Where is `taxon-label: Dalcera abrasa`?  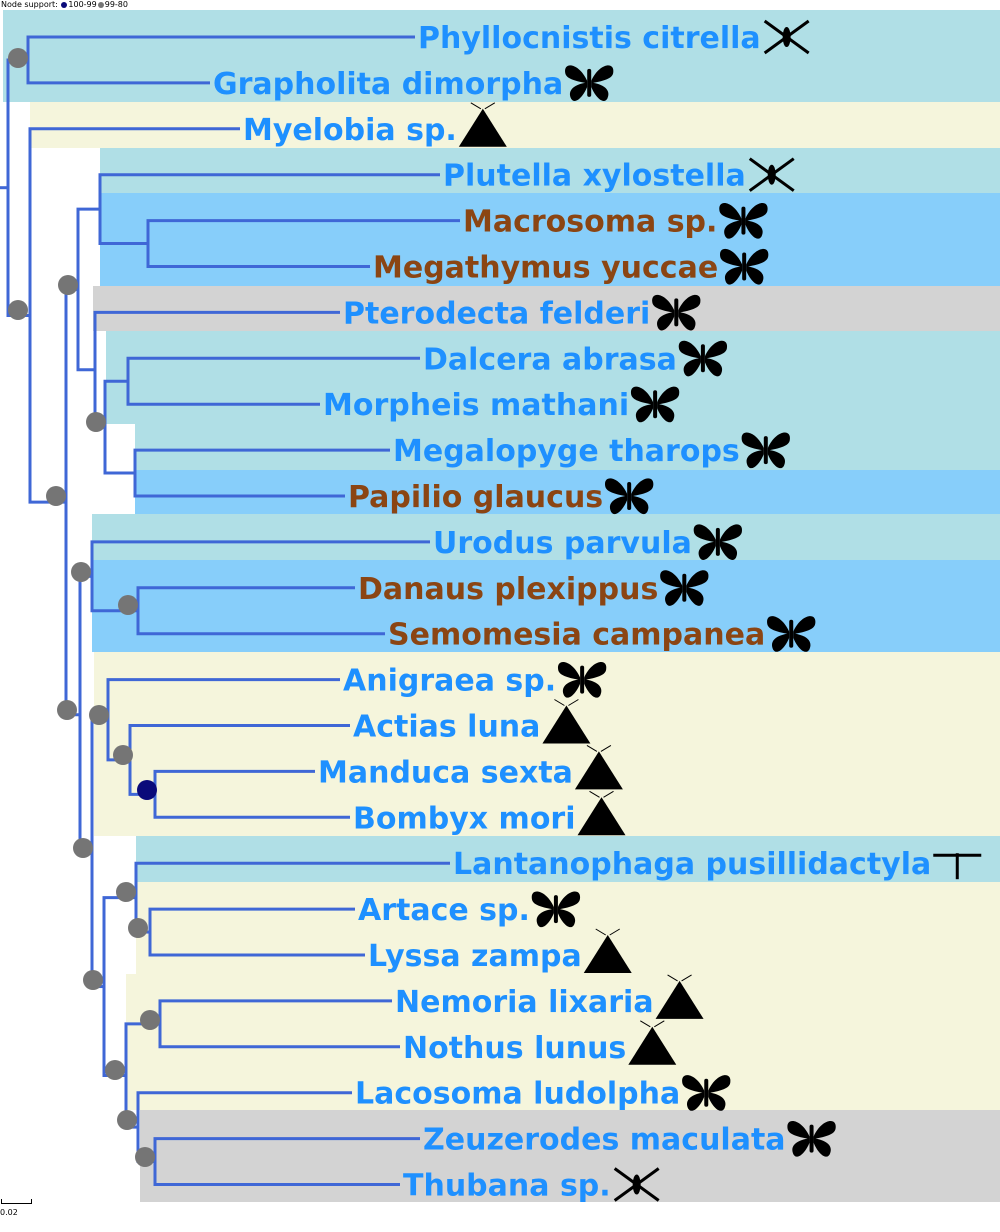
taxon-label: Dalcera abrasa is located at coordinates (550, 359).